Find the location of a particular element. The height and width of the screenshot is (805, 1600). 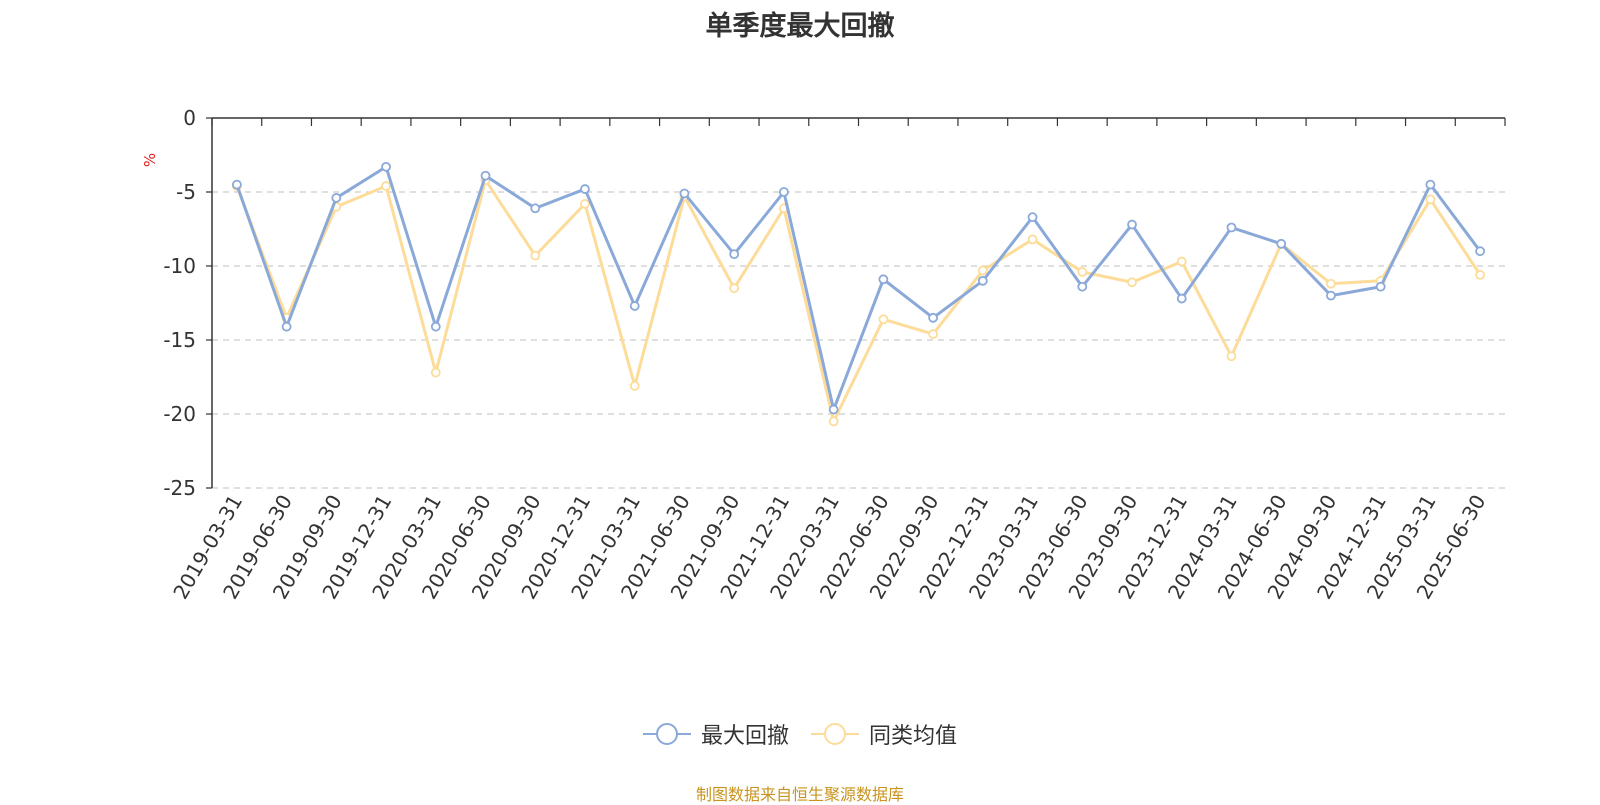

y-tick-label: -20 is located at coordinates (179, 414).